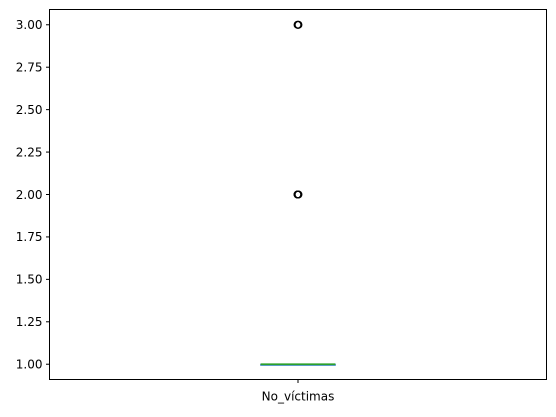  I want to click on y-tick-label: 2.50, so click(29, 110).